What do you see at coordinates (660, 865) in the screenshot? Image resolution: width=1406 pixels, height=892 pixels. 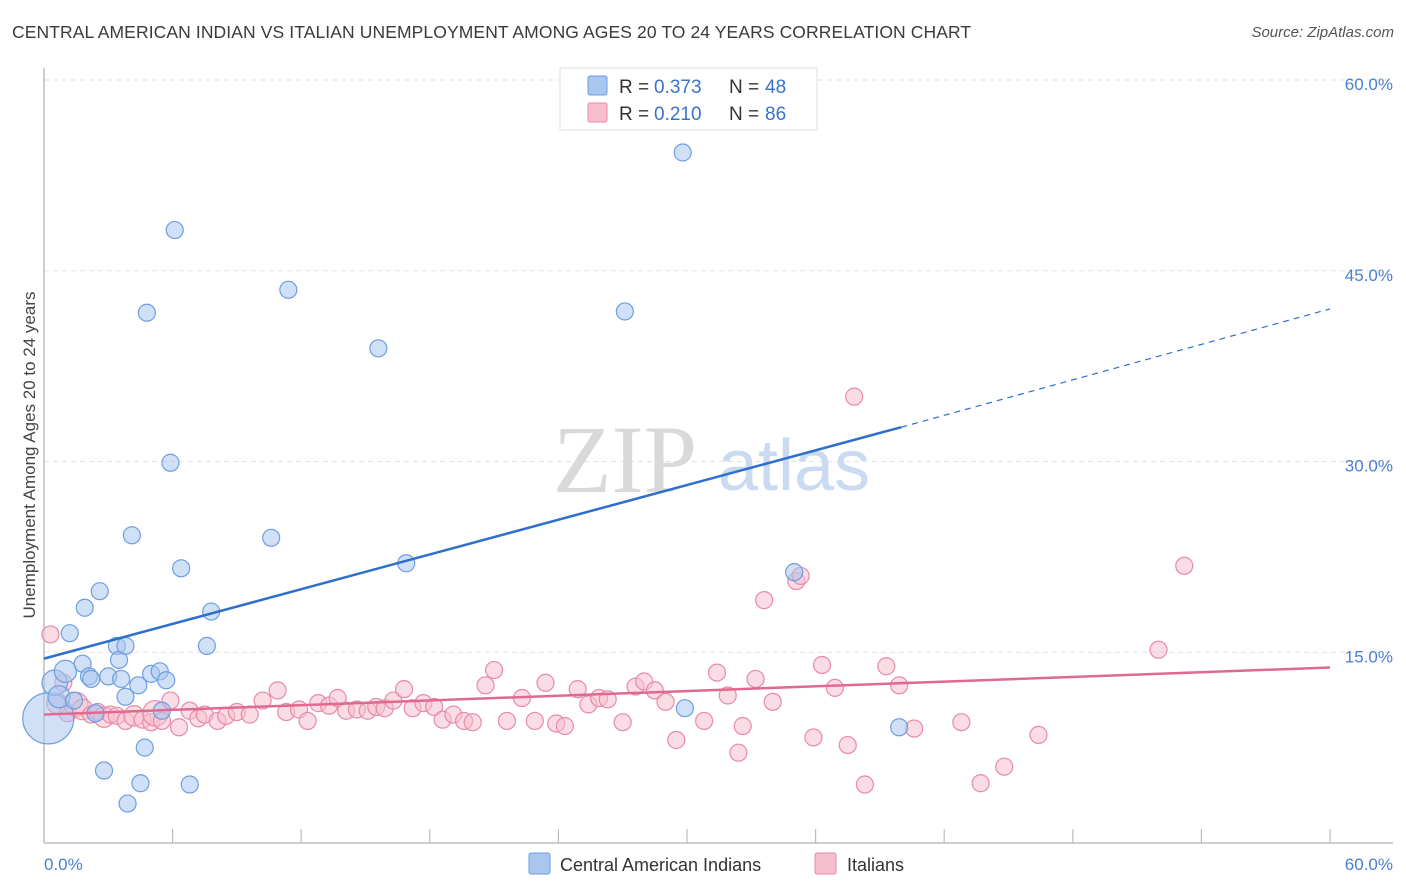 I see `series-label-central-american-indians: Central American Indians` at bounding box center [660, 865].